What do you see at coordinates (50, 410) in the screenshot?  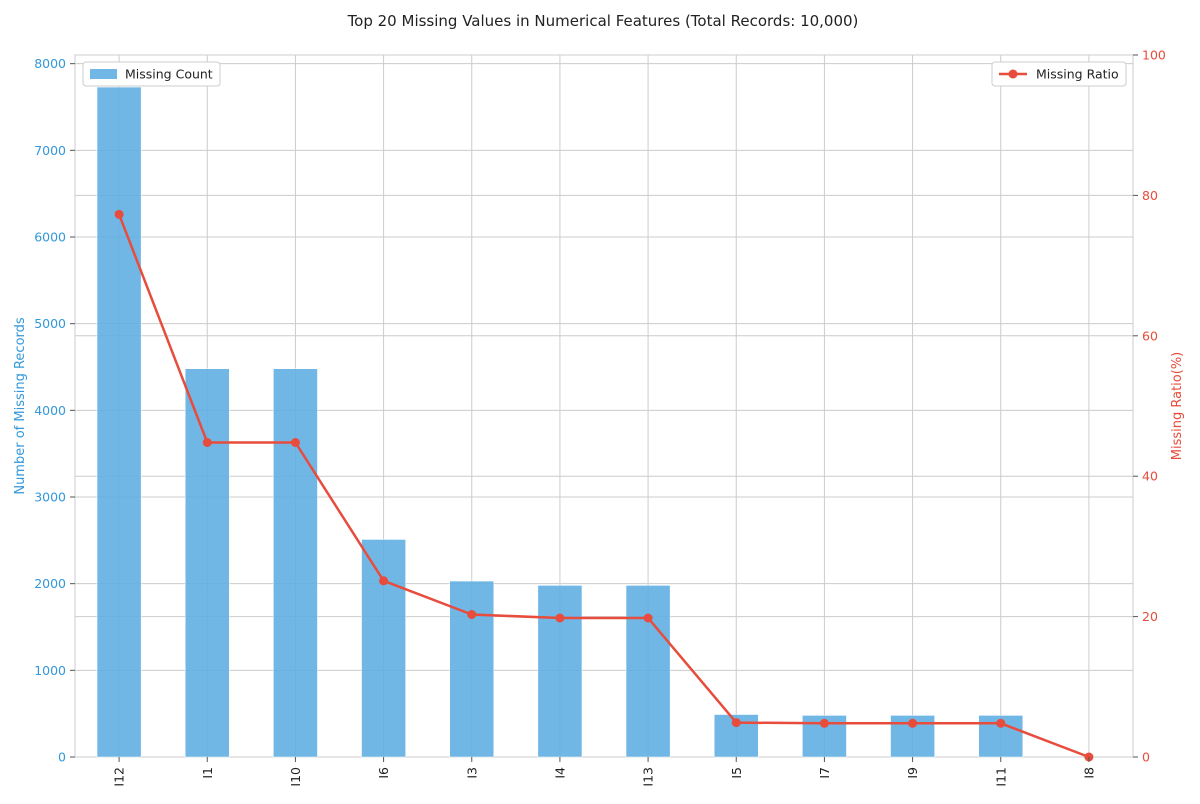 I see `y-tick-left-4: 4000` at bounding box center [50, 410].